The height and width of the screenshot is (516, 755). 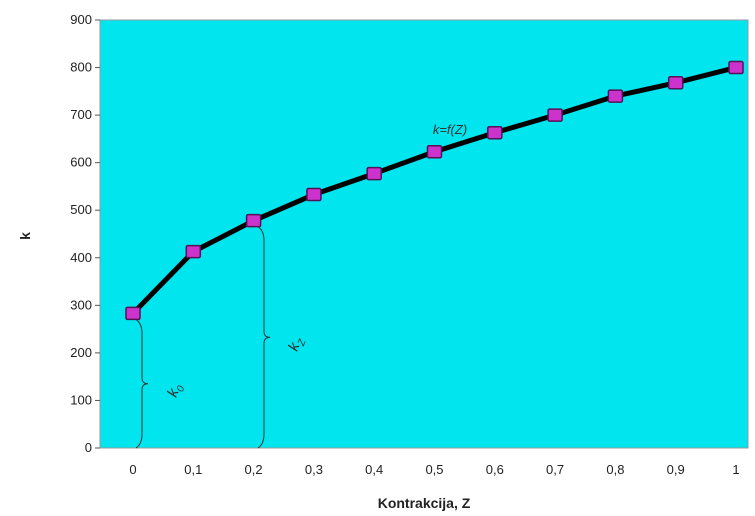 I want to click on y-tick-label: 100, so click(x=81, y=399).